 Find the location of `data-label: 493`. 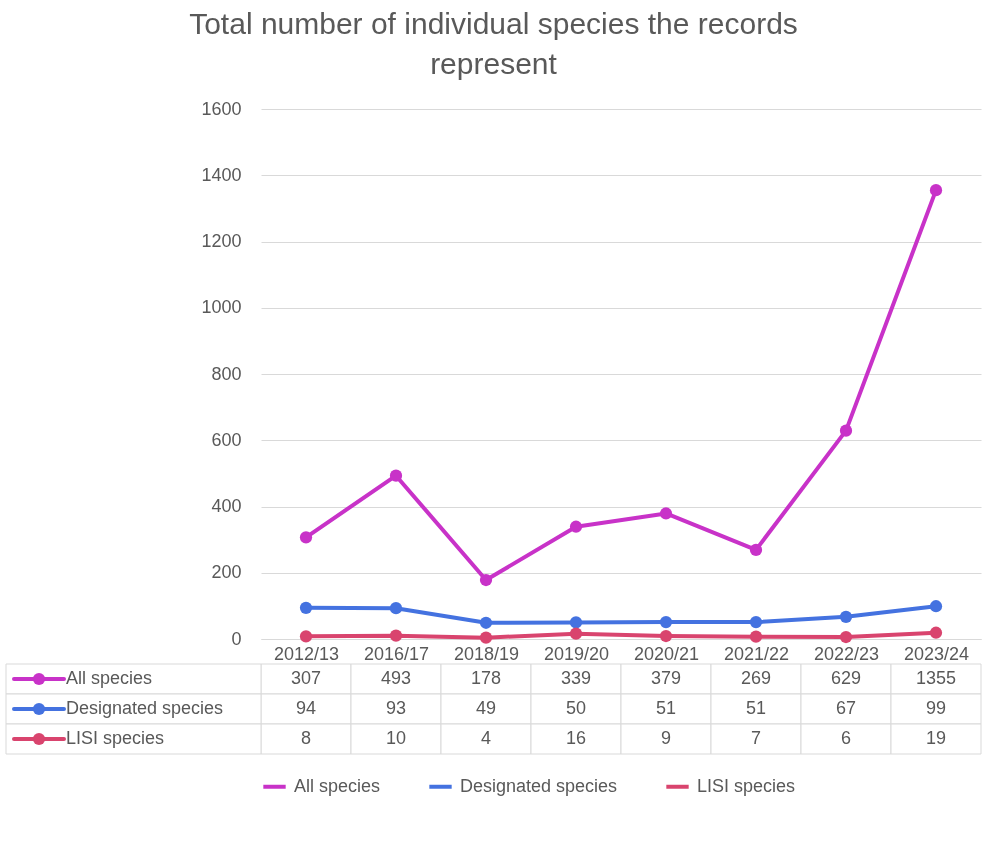

data-label: 493 is located at coordinates (396, 678).